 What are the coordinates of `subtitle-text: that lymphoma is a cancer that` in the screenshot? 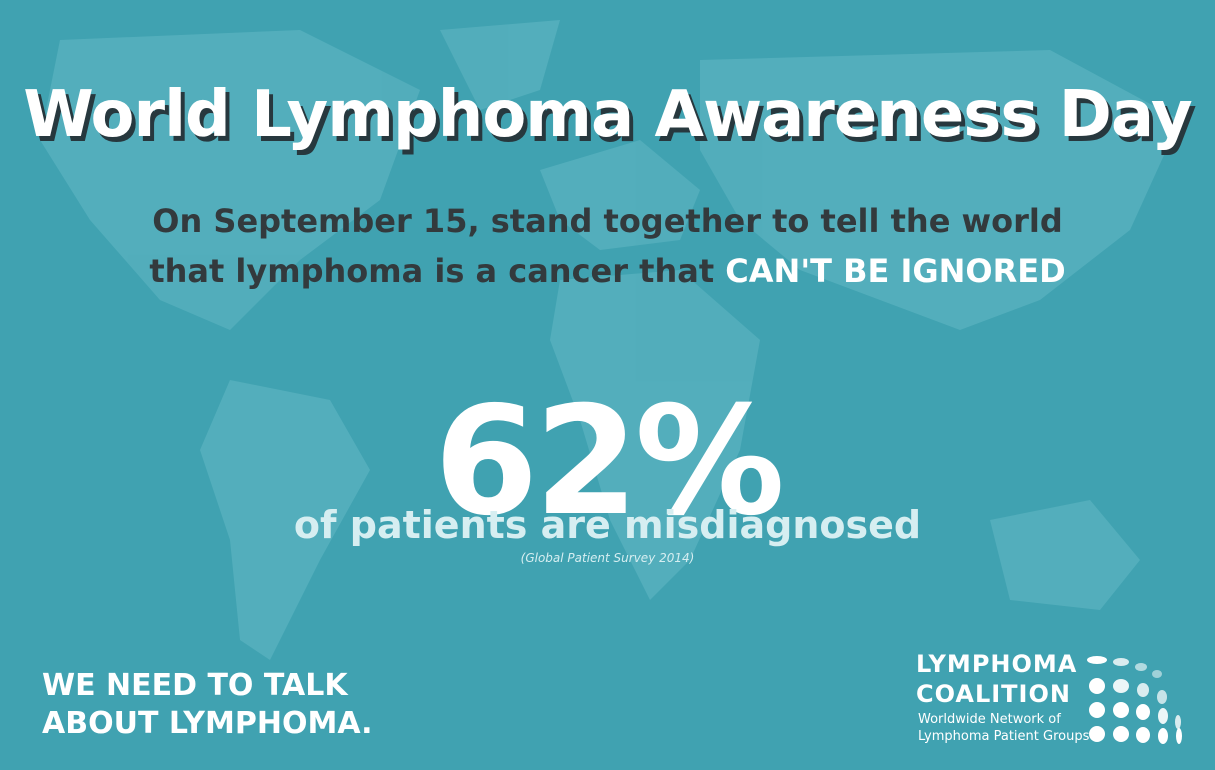 It's located at (432, 271).